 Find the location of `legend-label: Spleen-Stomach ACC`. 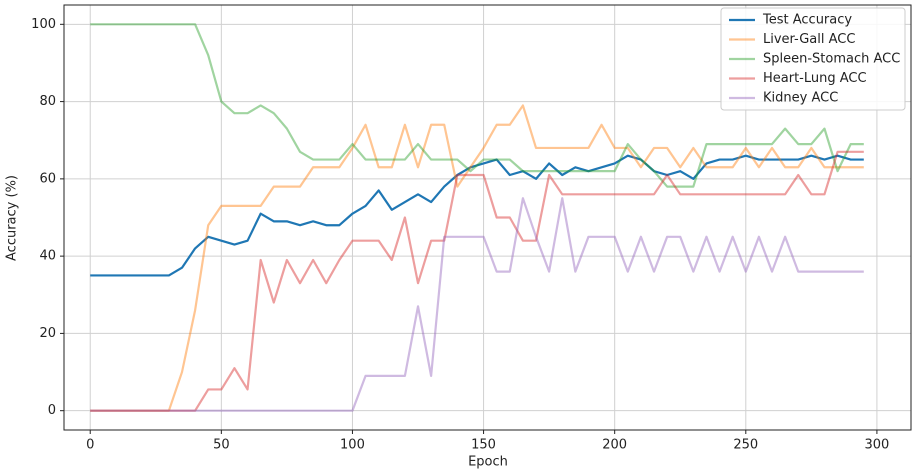

legend-label: Spleen-Stomach ACC is located at coordinates (831, 59).